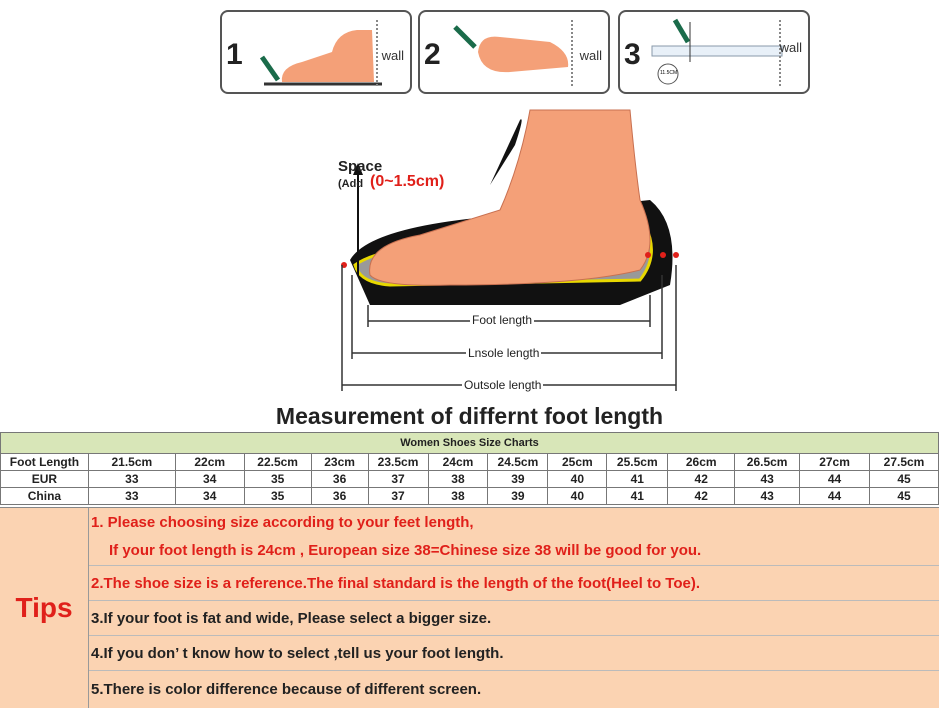  I want to click on table-cell: 21.5cm, so click(131, 462).